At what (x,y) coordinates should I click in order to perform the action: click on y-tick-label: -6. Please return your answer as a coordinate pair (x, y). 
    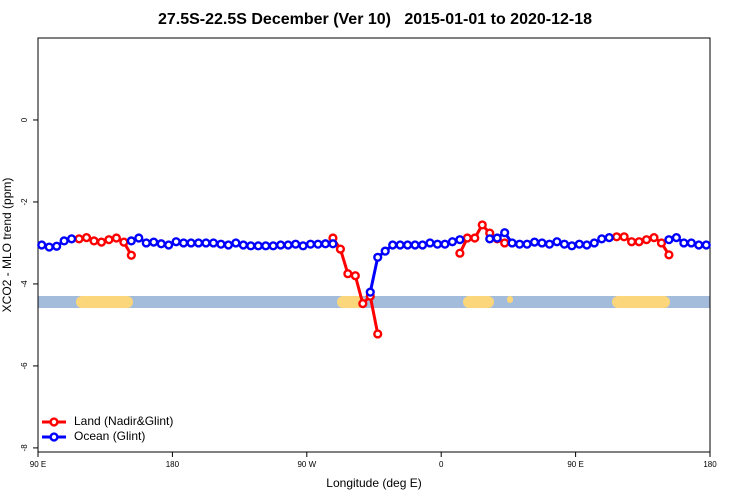
    Looking at the image, I should click on (24, 366).